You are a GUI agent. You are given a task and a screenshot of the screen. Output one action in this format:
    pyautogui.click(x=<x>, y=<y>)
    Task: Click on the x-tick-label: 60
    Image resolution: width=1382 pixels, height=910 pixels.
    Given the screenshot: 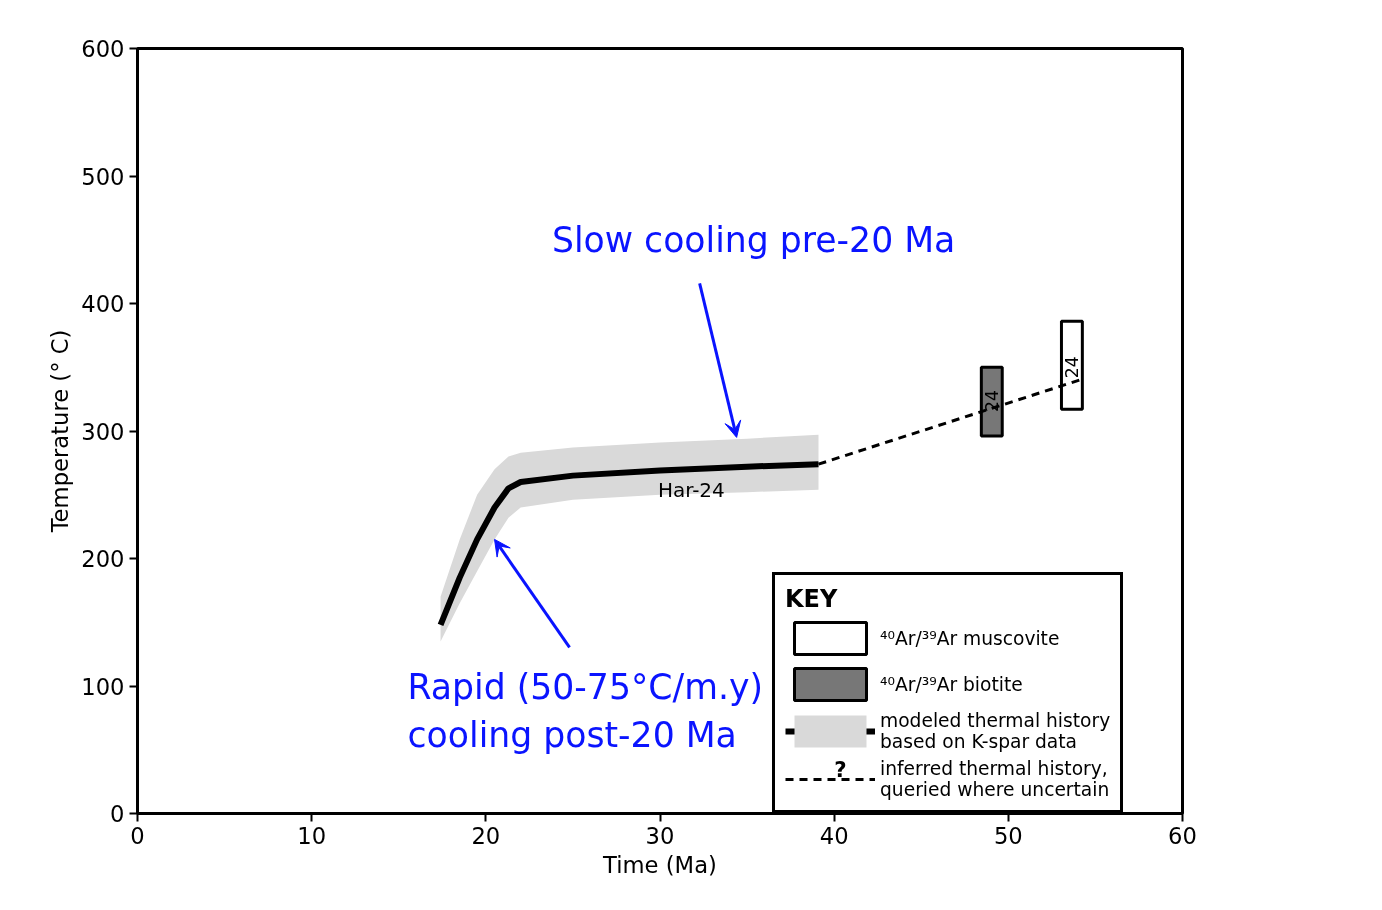 What is the action you would take?
    pyautogui.click(x=1182, y=835)
    